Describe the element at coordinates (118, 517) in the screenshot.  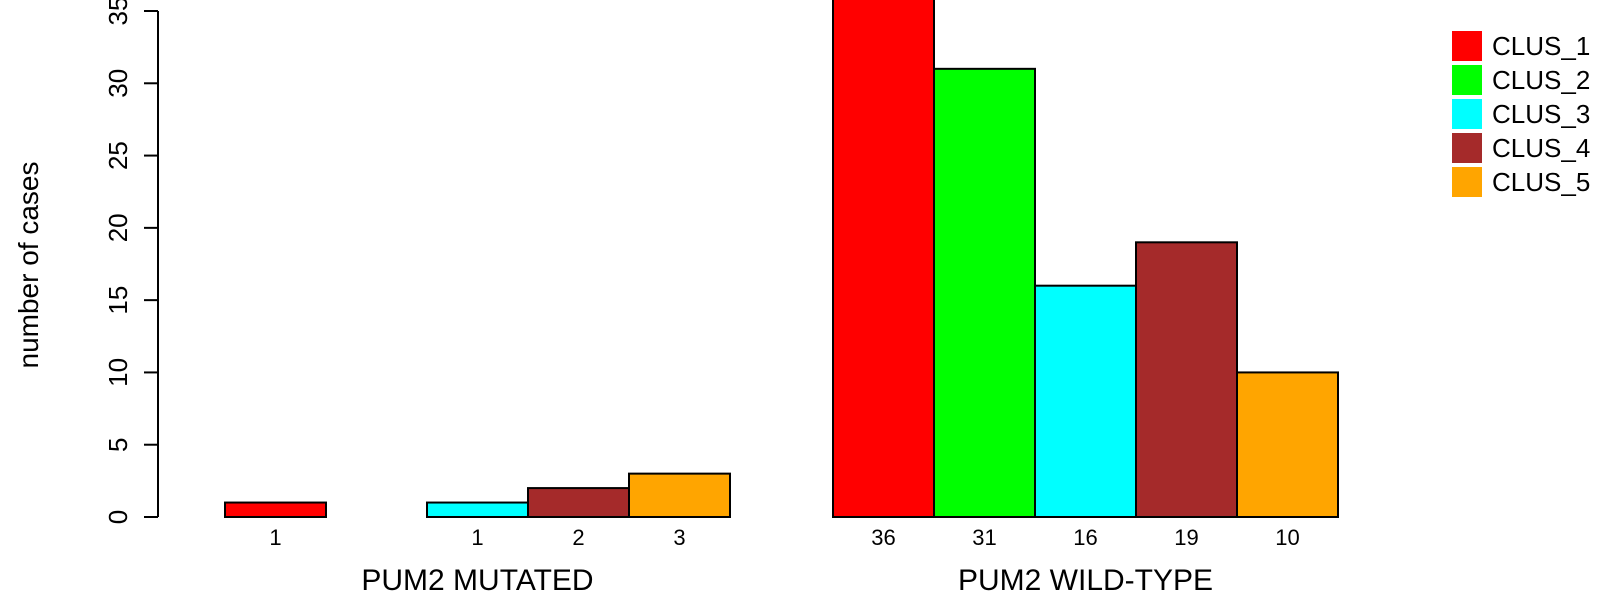
I see `y-tick-label: 0` at that location.